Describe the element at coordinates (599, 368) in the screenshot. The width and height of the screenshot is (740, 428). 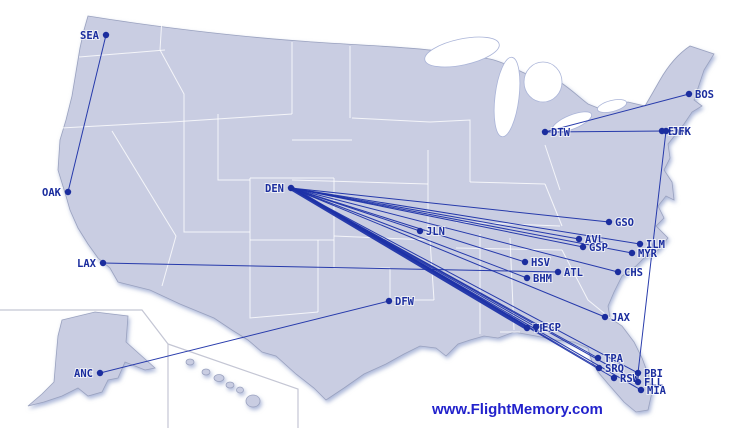
I see `airport-dot-srq` at that location.